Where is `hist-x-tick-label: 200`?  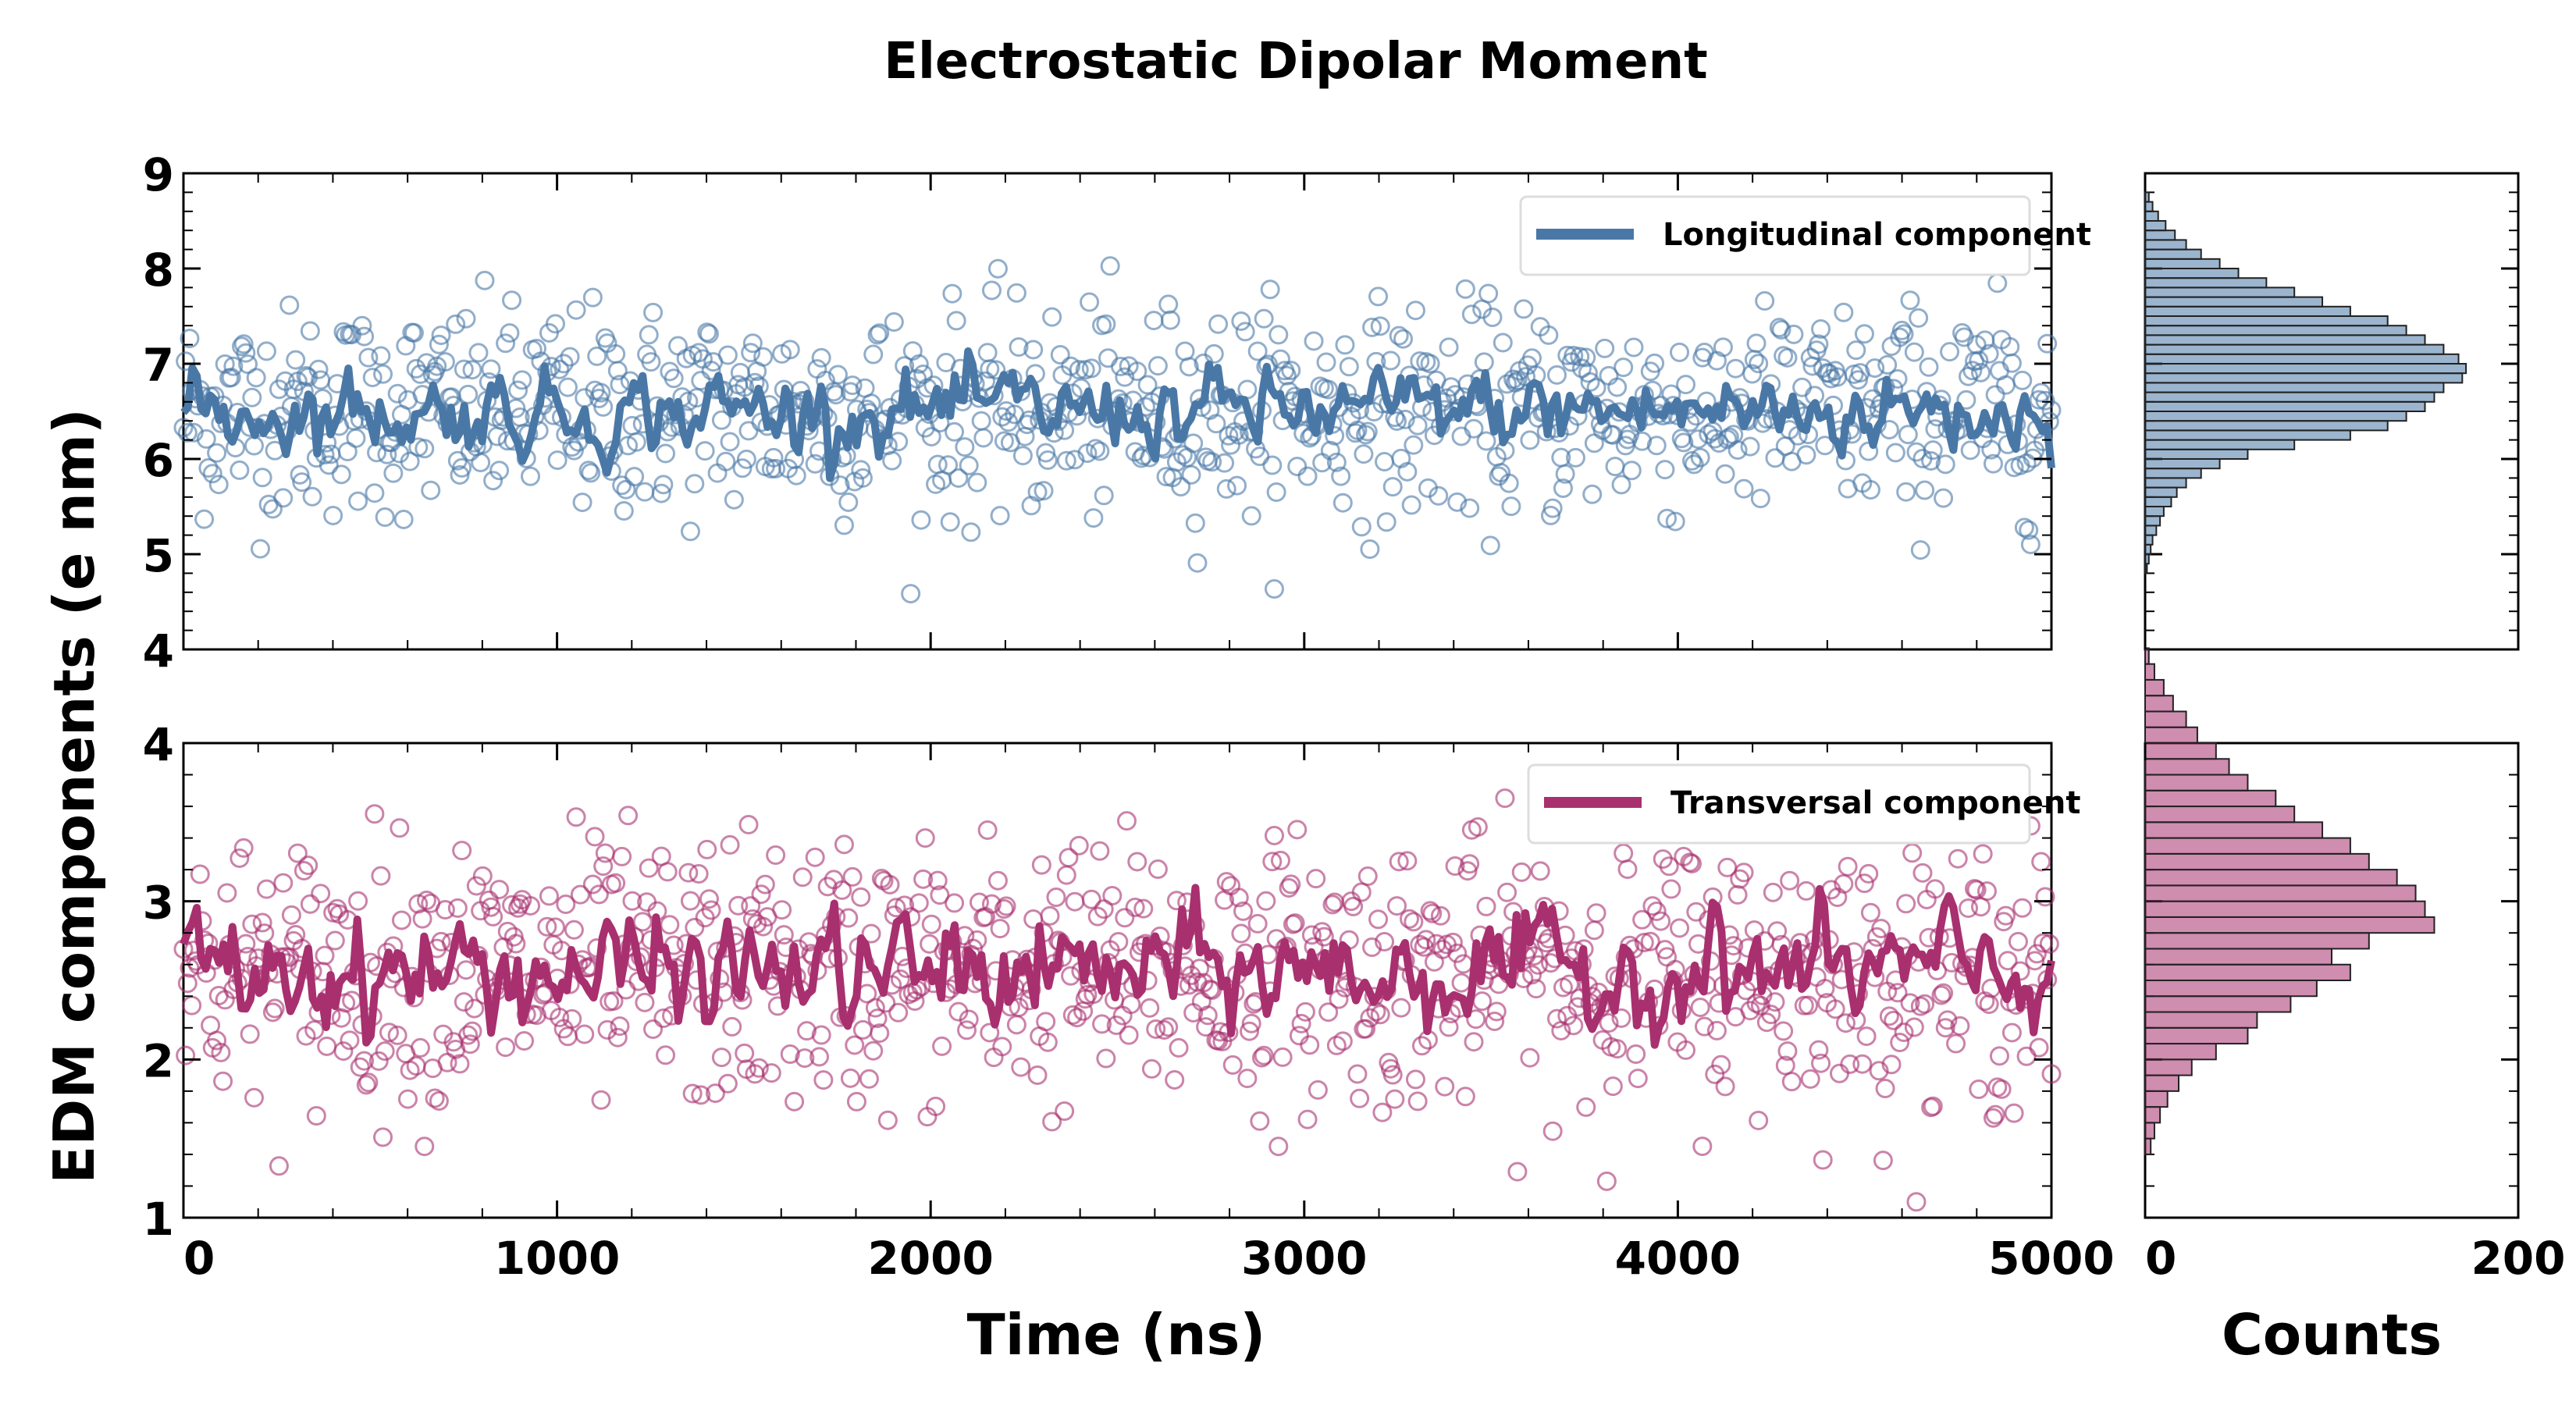
hist-x-tick-label: 200 is located at coordinates (2518, 1258).